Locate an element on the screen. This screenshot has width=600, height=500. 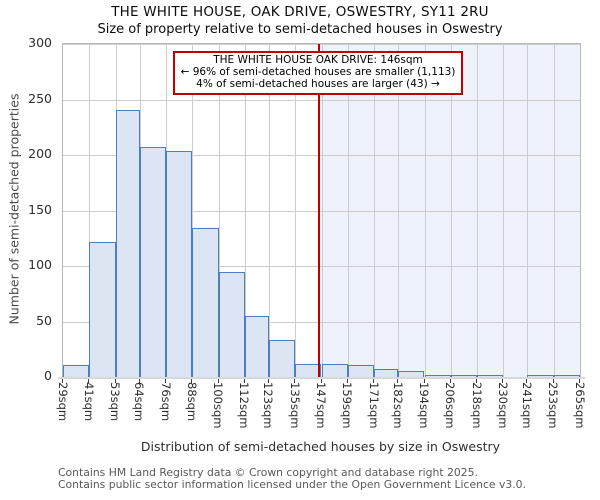
x-tick-label: 182sqm is located at coordinates (397, 405).